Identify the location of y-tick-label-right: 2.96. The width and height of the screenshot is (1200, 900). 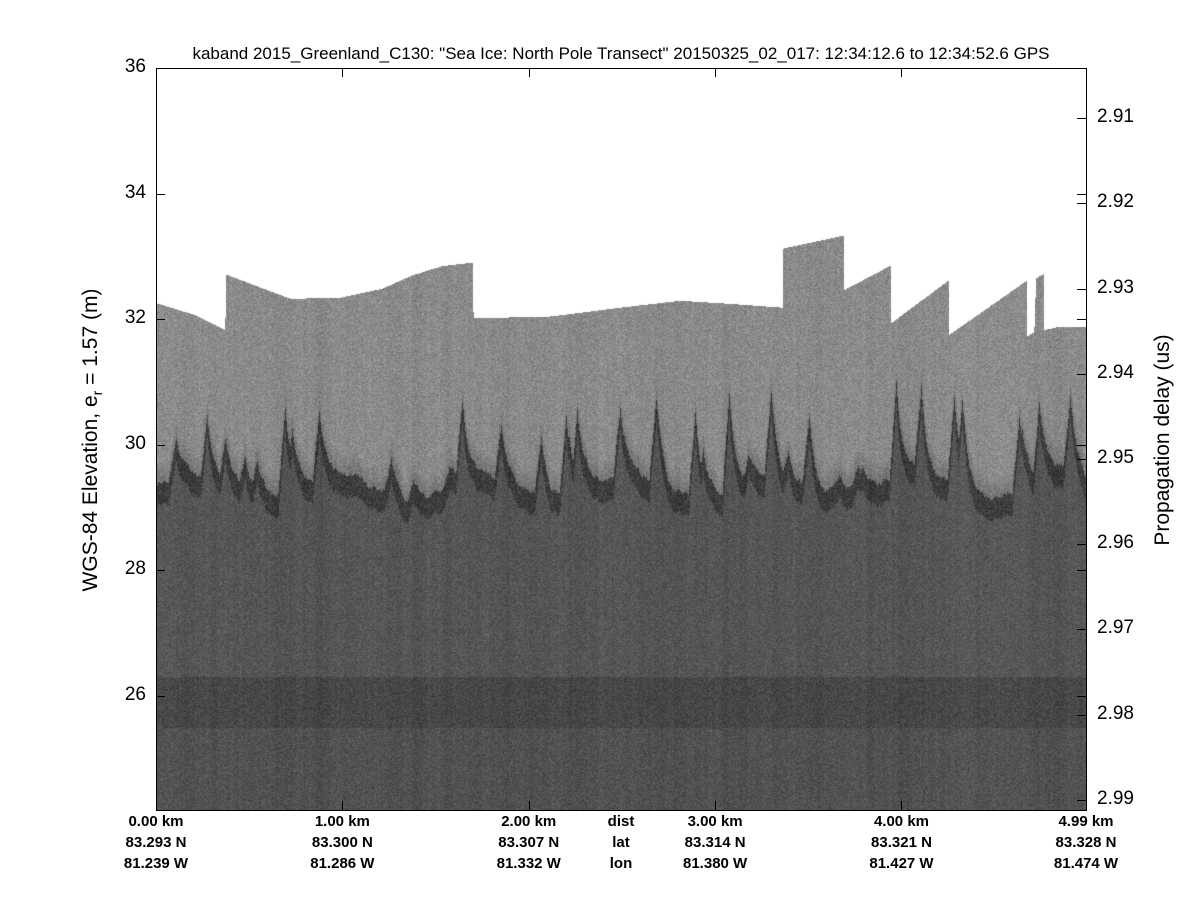
(1115, 543).